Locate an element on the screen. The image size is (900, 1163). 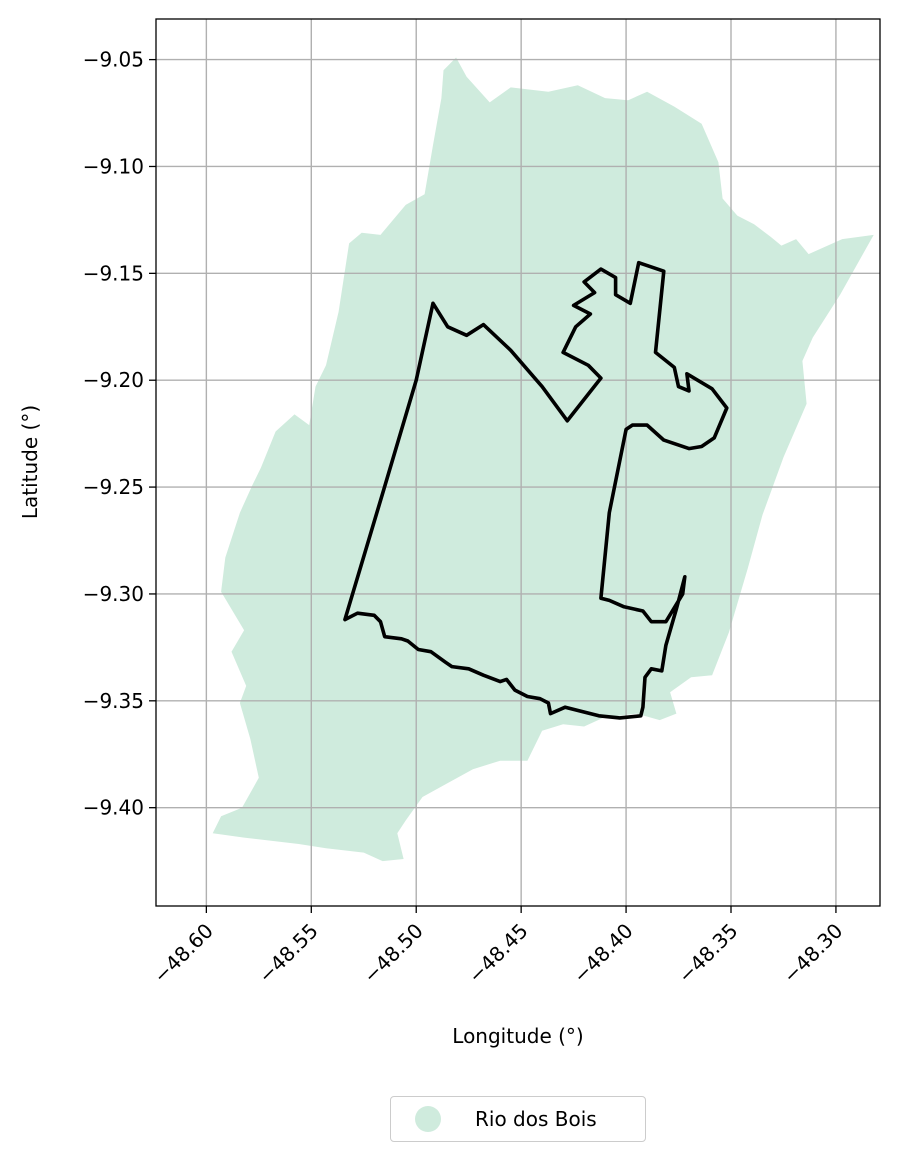
y-tick-label: −9.05 is located at coordinates (113, 60).